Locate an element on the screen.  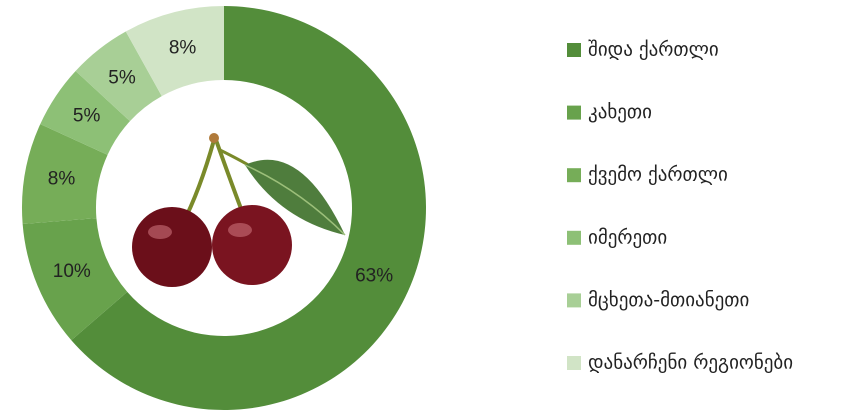
value-label: 10% is located at coordinates (72, 271).